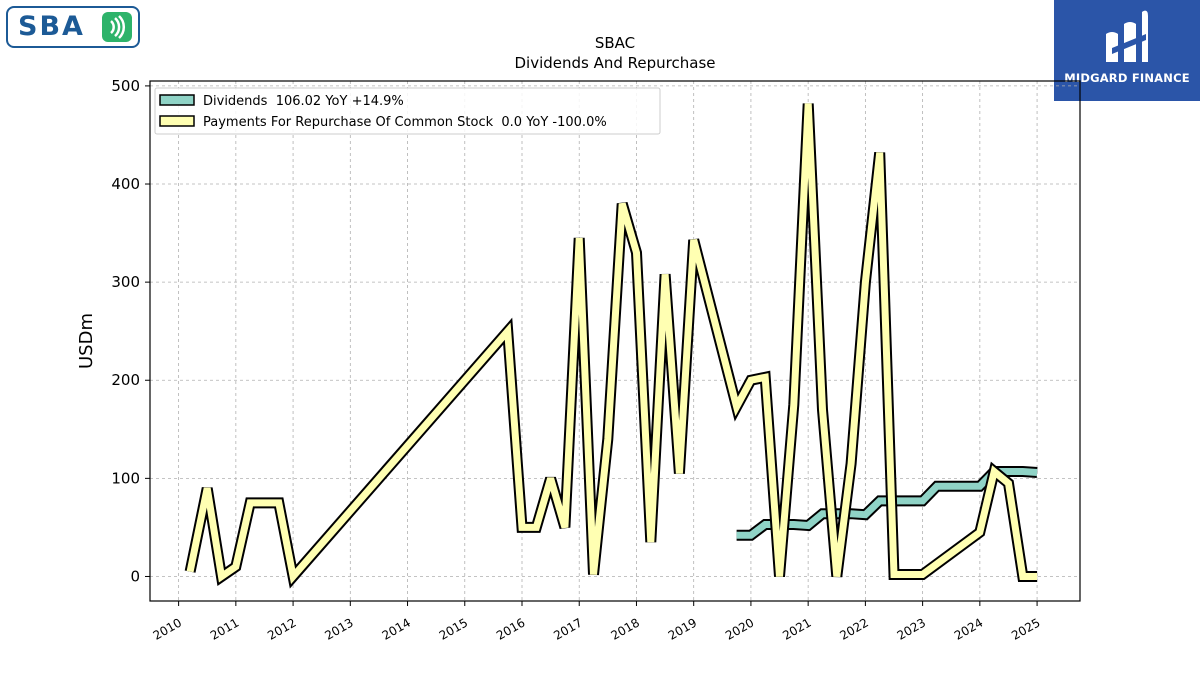  Describe the element at coordinates (125, 86) in the screenshot. I see `y-tick-label: 500` at that location.